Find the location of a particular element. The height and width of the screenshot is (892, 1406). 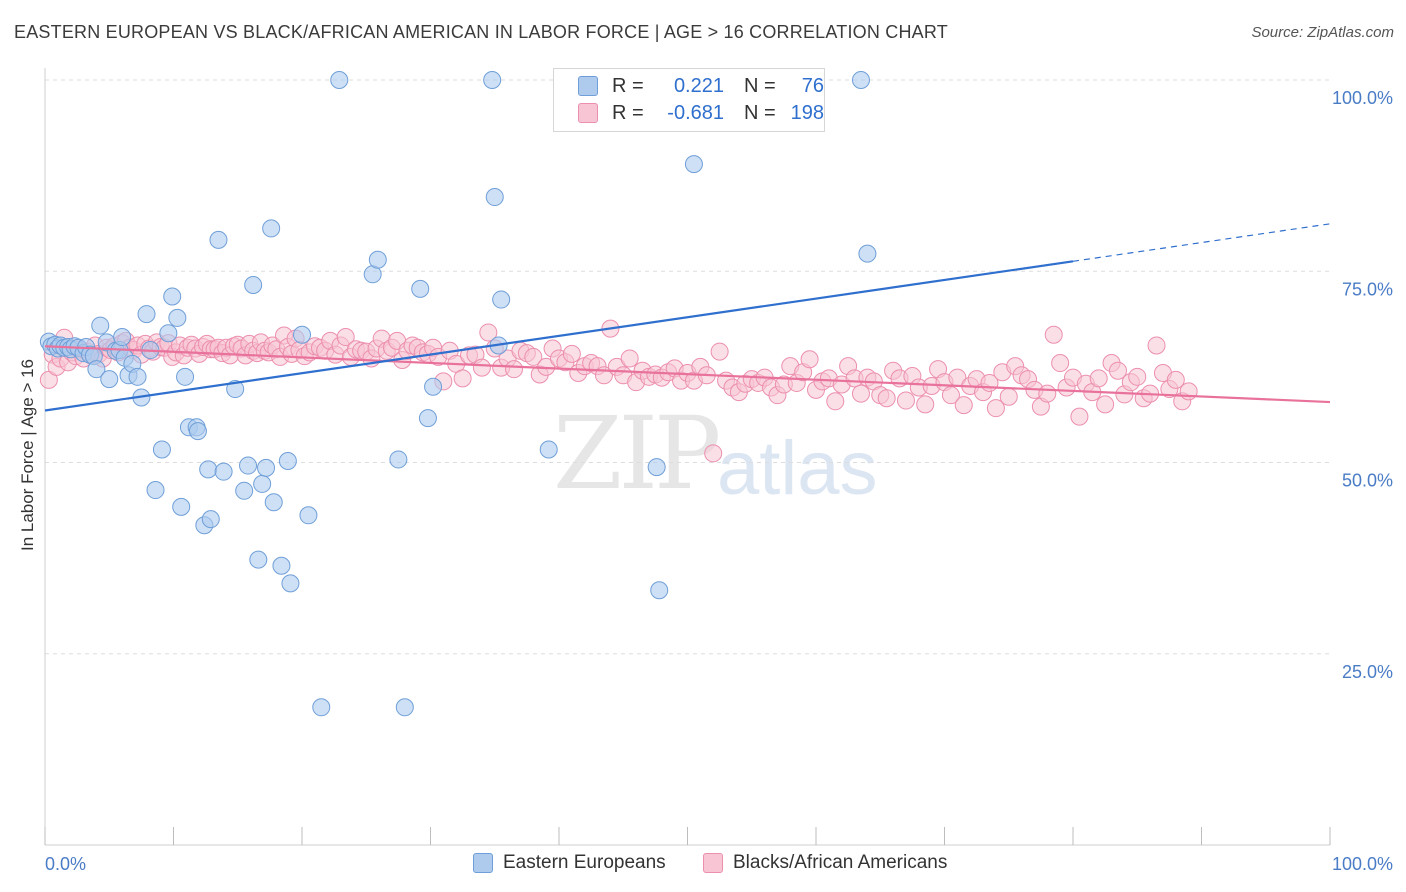

legend-n-label: N = is located at coordinates (760, 85).